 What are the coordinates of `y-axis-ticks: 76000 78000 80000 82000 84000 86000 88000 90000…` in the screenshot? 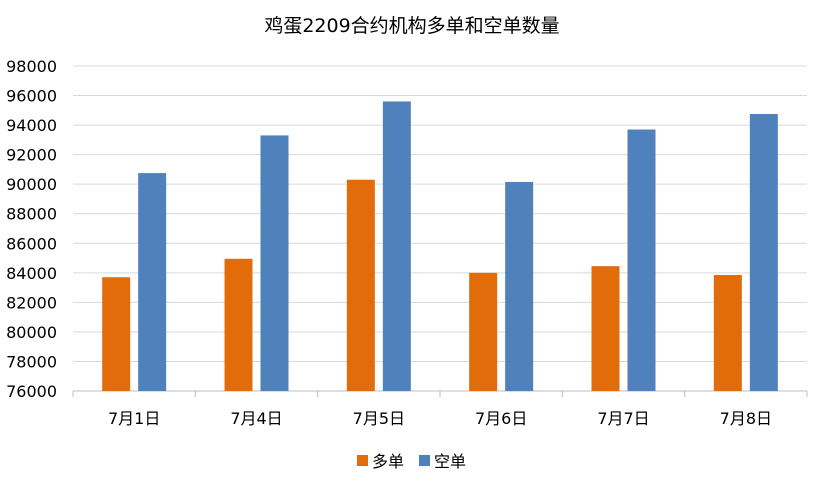 It's located at (31, 229).